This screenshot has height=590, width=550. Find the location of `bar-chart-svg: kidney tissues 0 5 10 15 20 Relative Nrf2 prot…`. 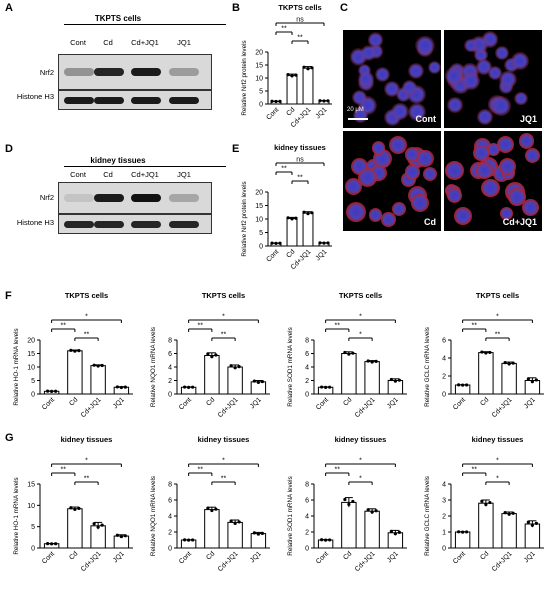

bar-chart-svg: kidney tissues 0 5 10 15 20 Relative Nrf2 prot… is located at coordinates (286, 207).